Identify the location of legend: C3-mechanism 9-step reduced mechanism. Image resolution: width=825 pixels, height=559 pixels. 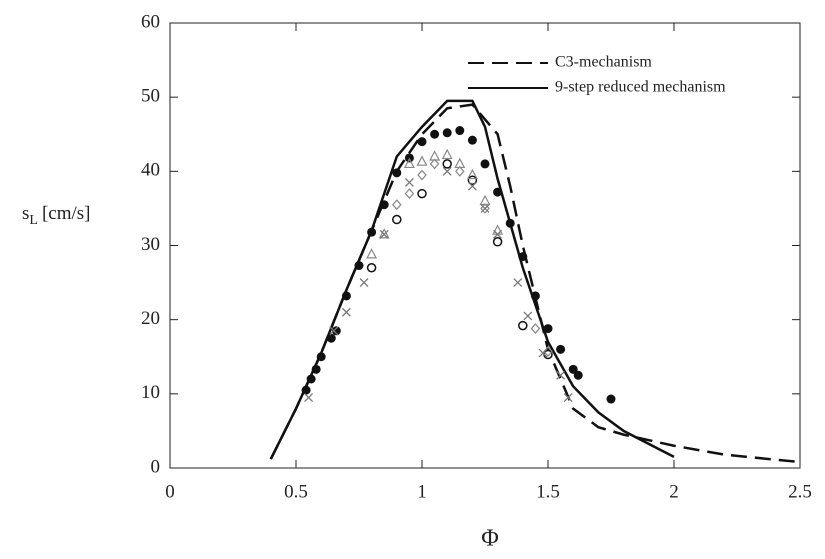
(597, 75).